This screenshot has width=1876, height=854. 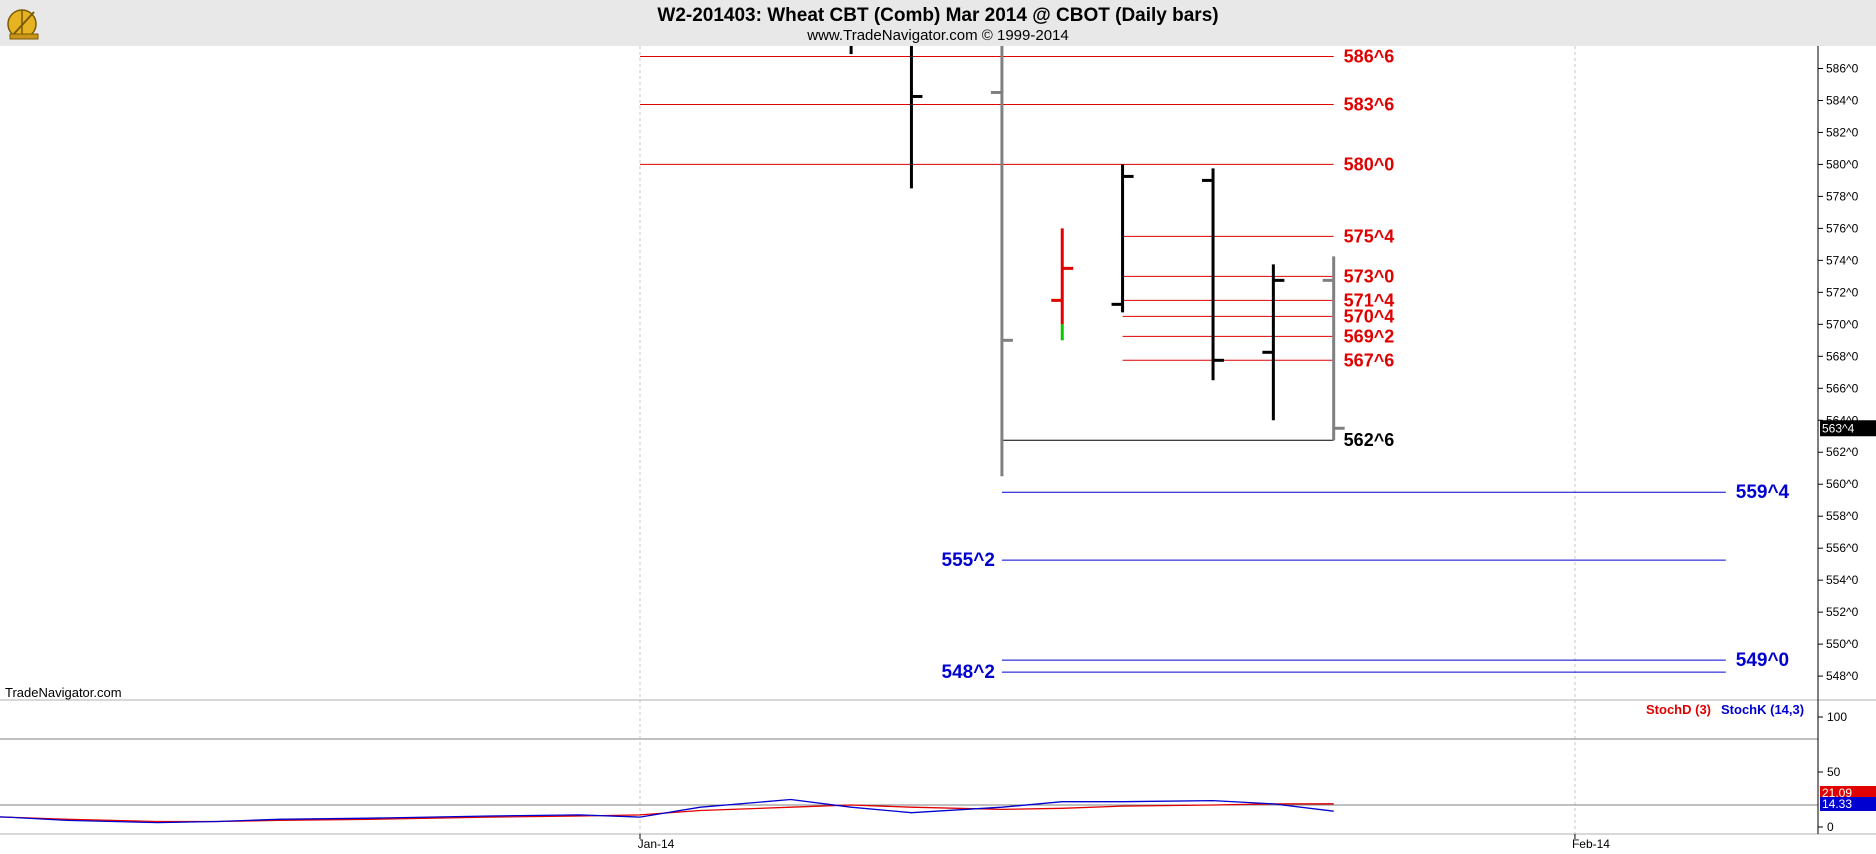 I want to click on ohlc-bars, so click(x=1097, y=261).